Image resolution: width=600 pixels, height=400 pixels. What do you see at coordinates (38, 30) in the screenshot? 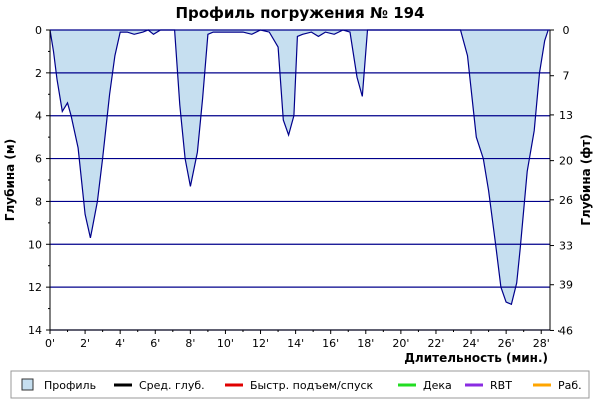
I see `y-tick-label-left-0: 0` at bounding box center [38, 30].